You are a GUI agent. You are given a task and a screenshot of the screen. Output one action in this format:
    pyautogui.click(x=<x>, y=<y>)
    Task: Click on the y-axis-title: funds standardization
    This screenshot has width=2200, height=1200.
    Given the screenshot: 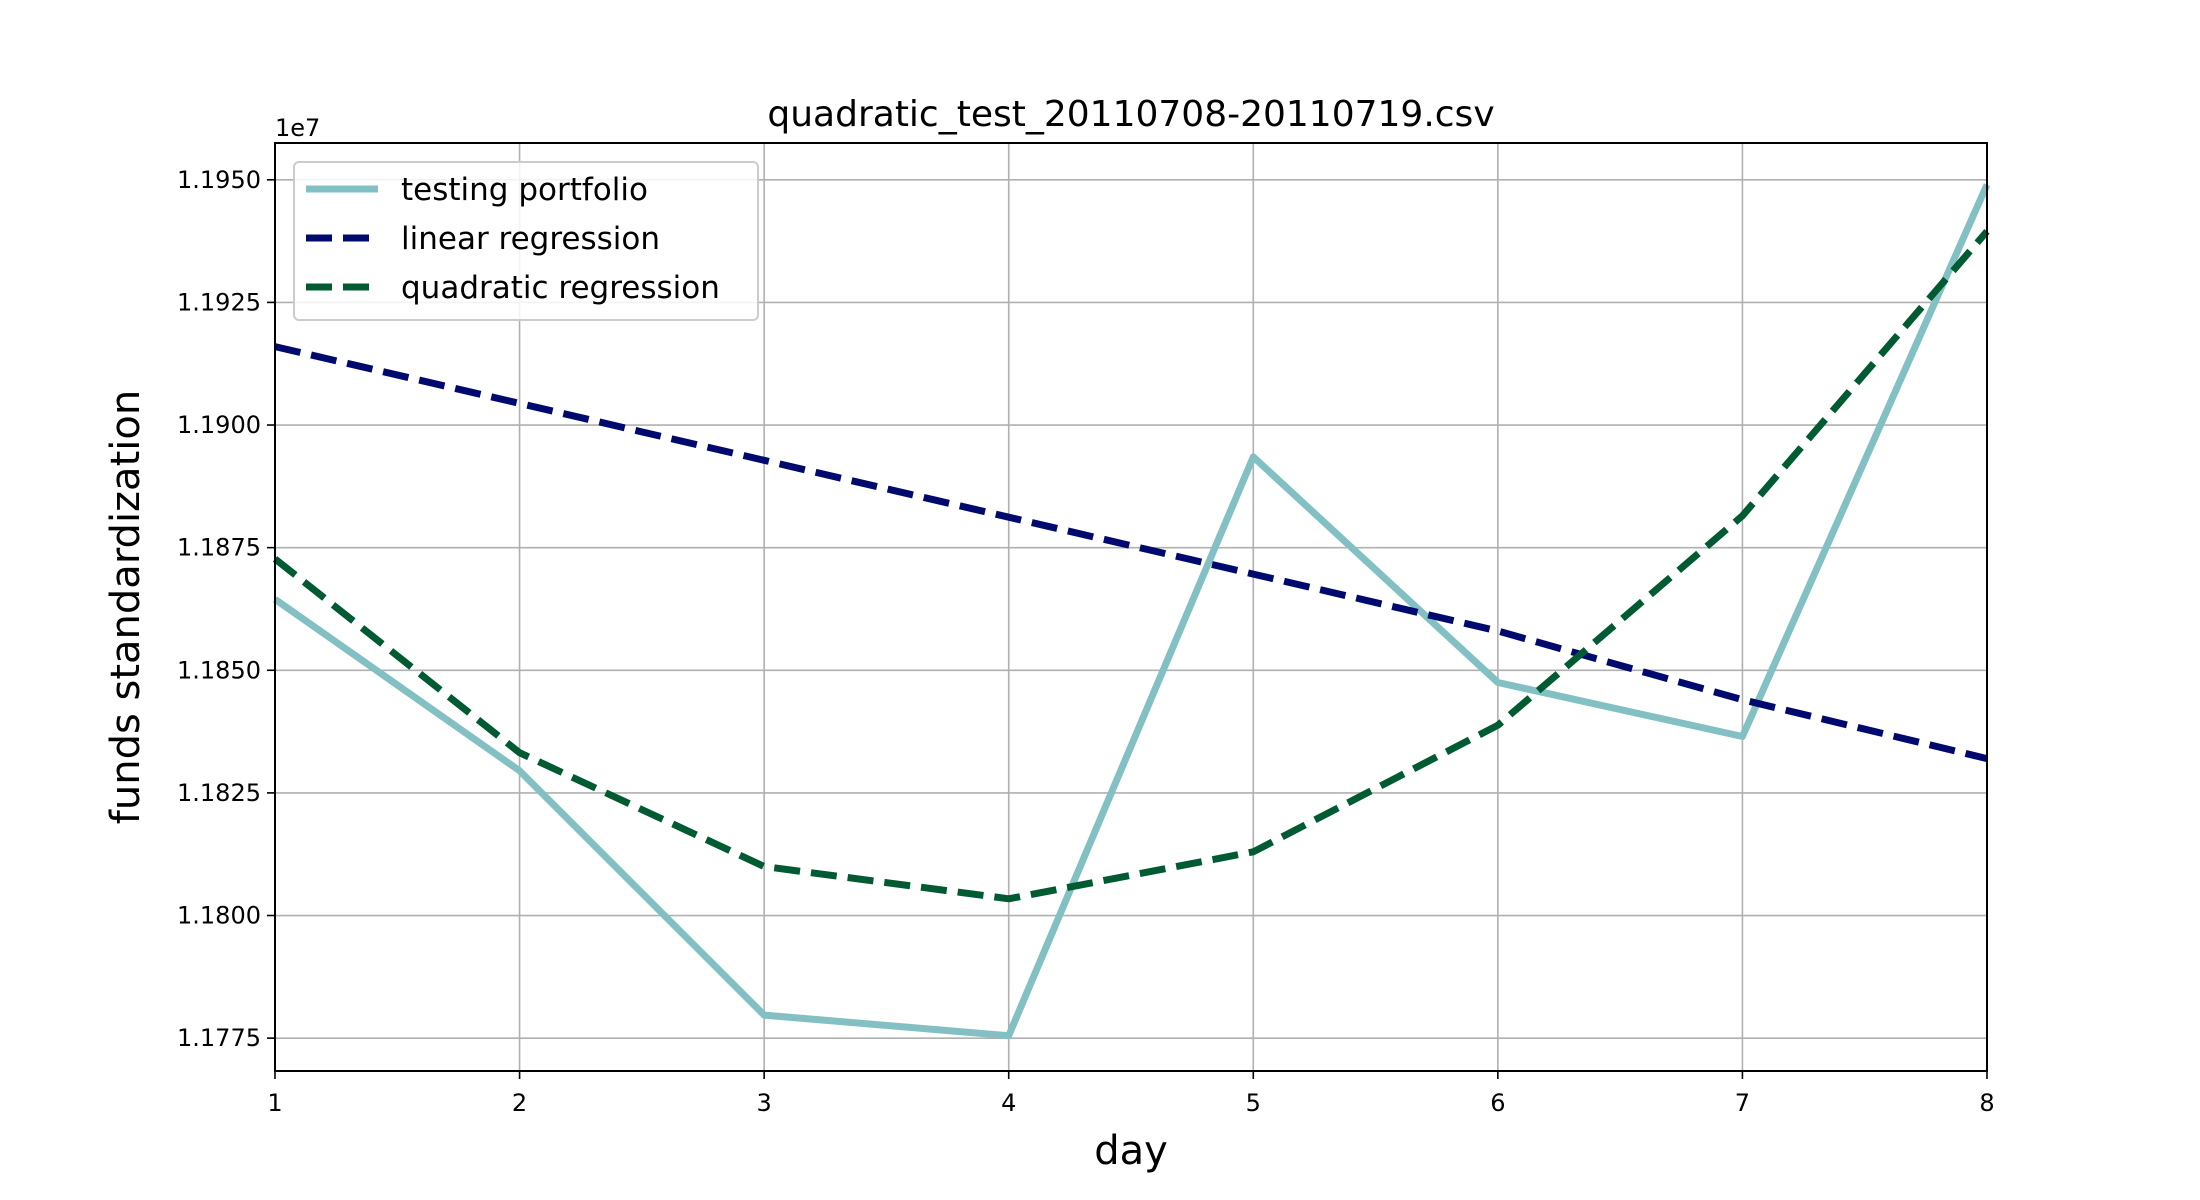 What is the action you would take?
    pyautogui.click(x=126, y=607)
    